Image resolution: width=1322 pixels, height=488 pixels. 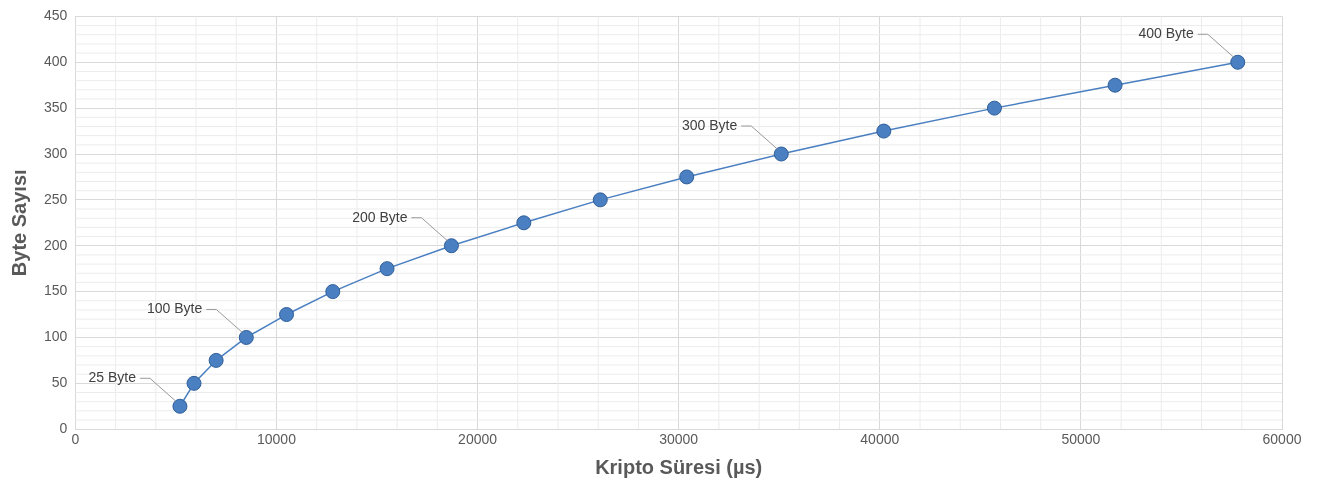 I want to click on annotation: 25 Byte, so click(x=112, y=377).